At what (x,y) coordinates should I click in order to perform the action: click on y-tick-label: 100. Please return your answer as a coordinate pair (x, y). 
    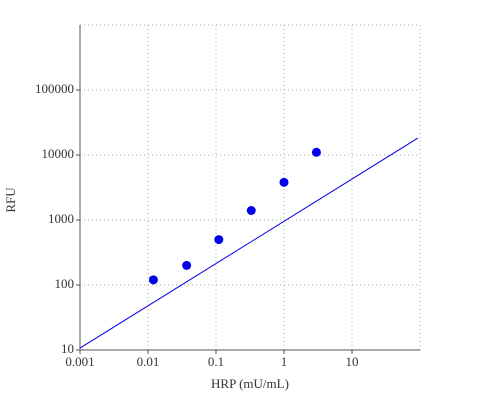
    Looking at the image, I should click on (65, 283).